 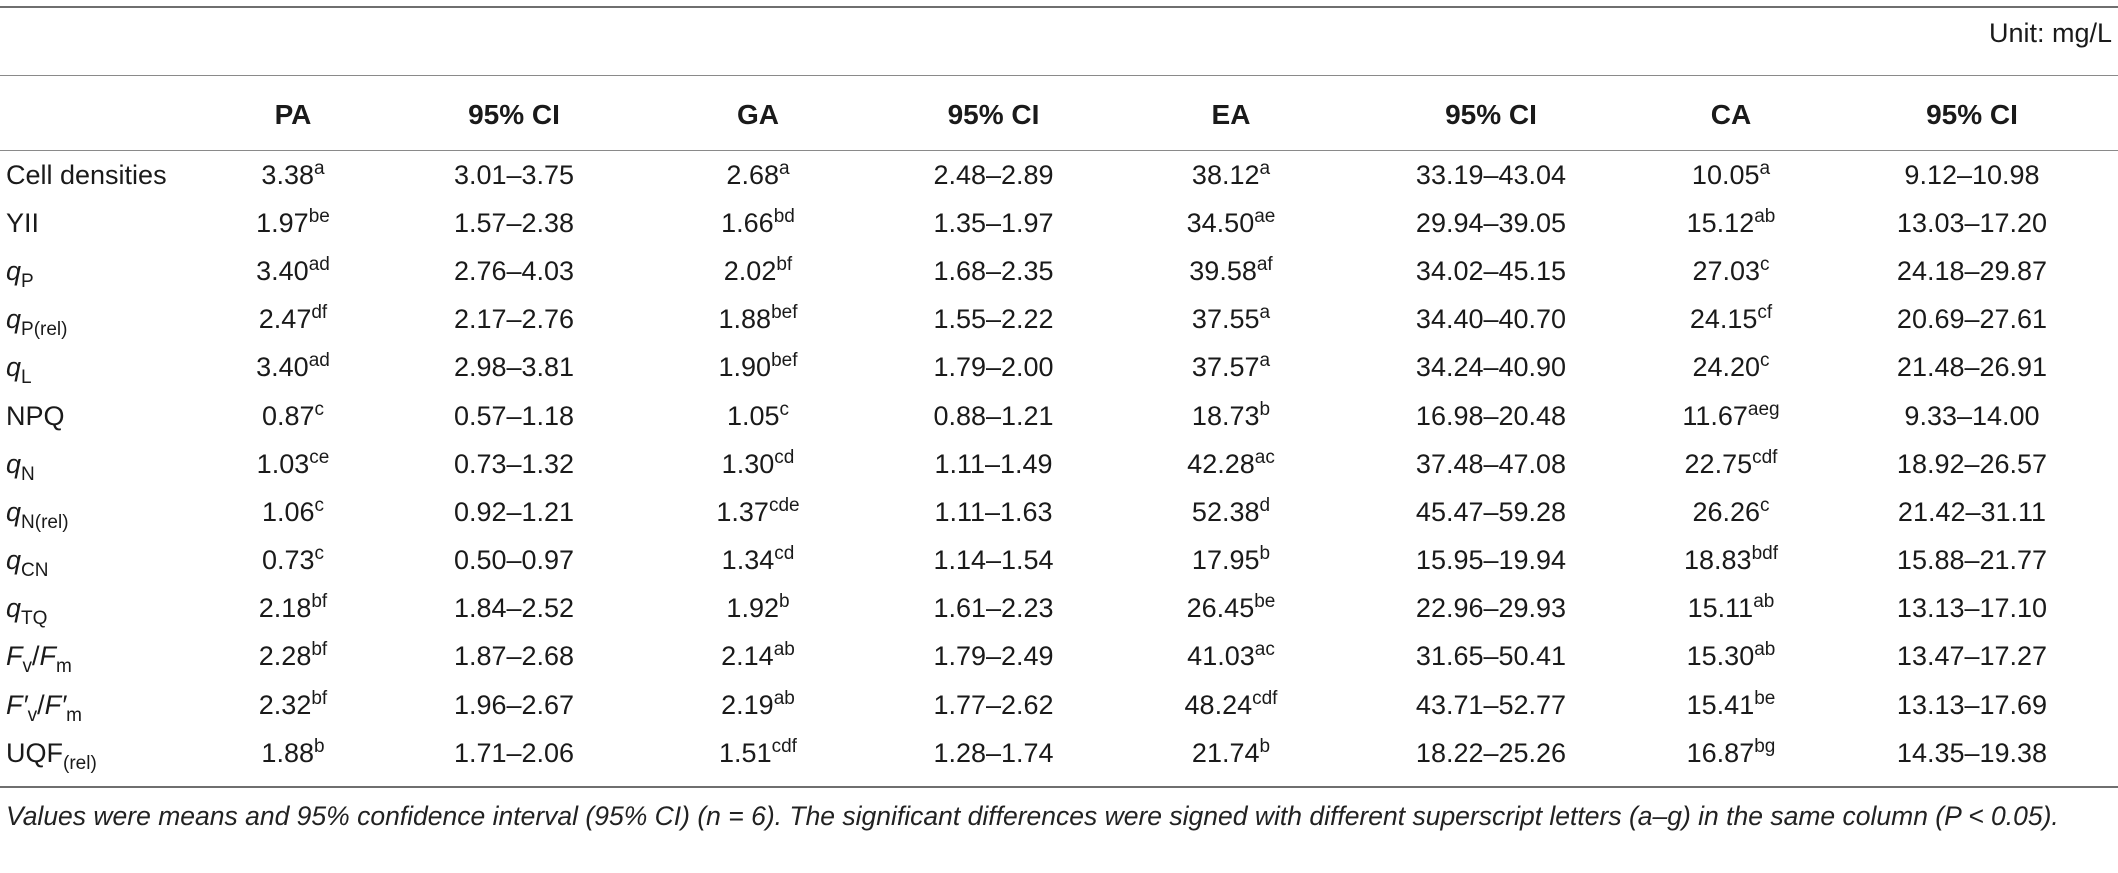 What do you see at coordinates (1265, 602) in the screenshot?
I see `significance-letters: be` at bounding box center [1265, 602].